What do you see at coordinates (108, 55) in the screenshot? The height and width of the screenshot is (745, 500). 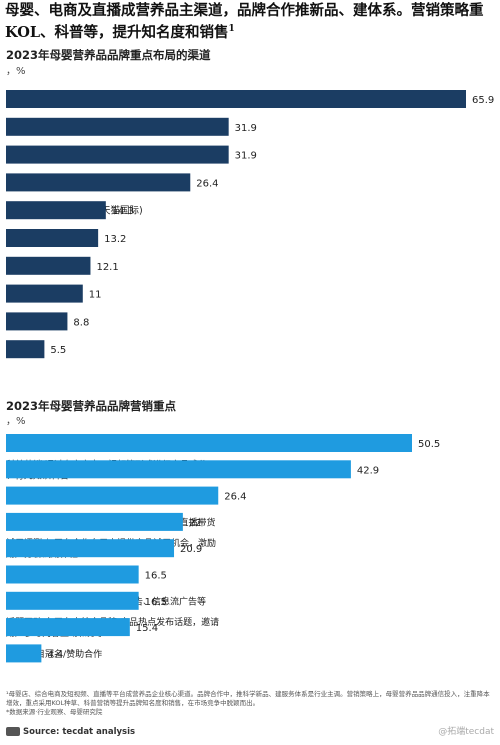 I see `chart1-title: 2023年母婴营养品品牌重点布局的渠道` at bounding box center [108, 55].